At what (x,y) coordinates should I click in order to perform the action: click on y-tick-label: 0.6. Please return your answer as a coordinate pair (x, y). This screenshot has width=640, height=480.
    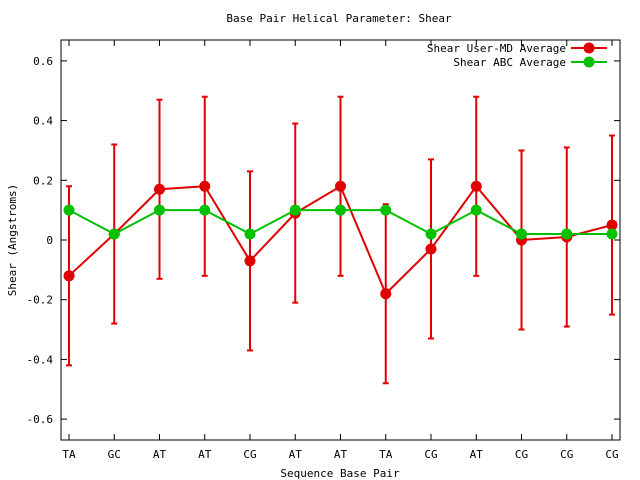
    Looking at the image, I should click on (43, 61).